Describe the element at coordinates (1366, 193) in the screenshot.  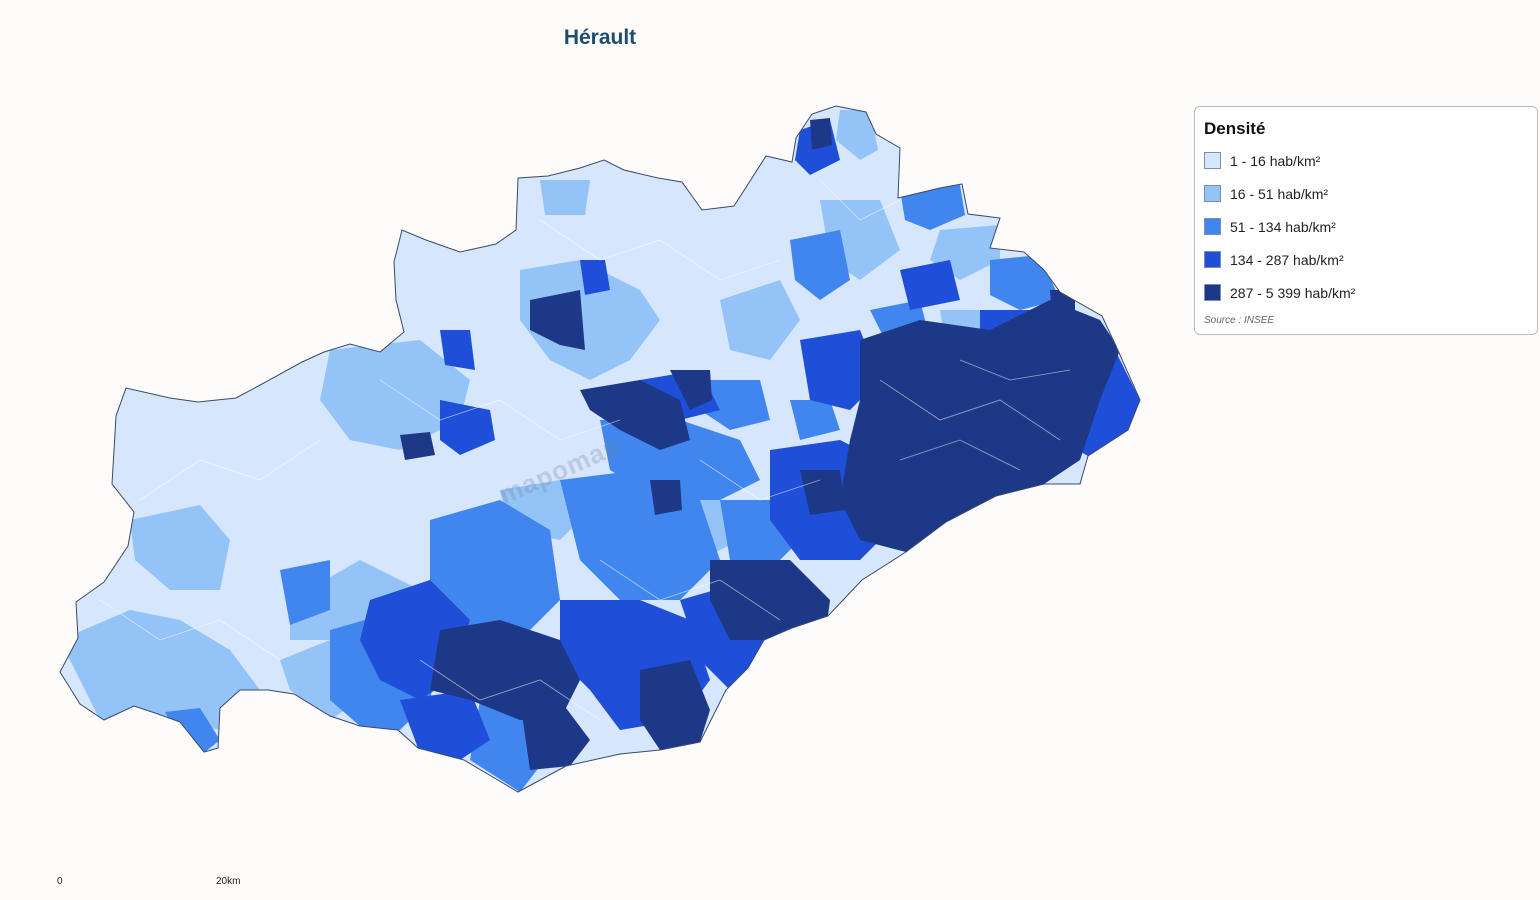
I see `legend-item: 16 - 51 hab/km²` at that location.